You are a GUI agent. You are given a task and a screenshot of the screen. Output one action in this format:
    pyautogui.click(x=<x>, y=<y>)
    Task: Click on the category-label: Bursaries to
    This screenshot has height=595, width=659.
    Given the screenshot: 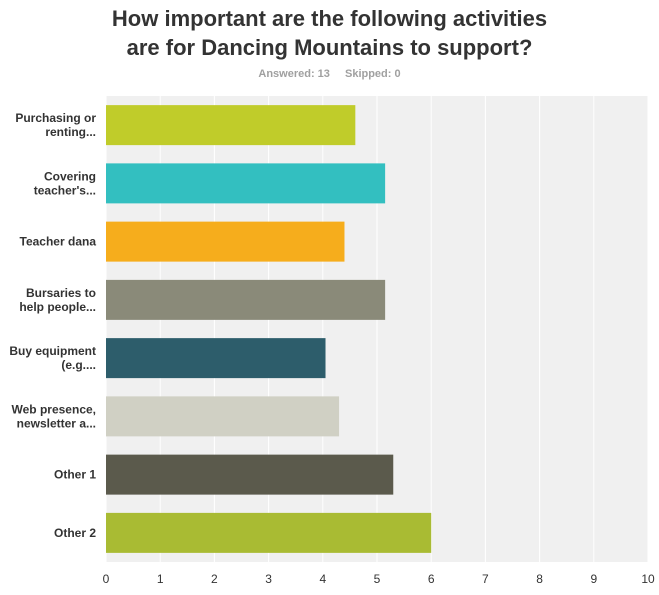 What is the action you would take?
    pyautogui.click(x=61, y=293)
    